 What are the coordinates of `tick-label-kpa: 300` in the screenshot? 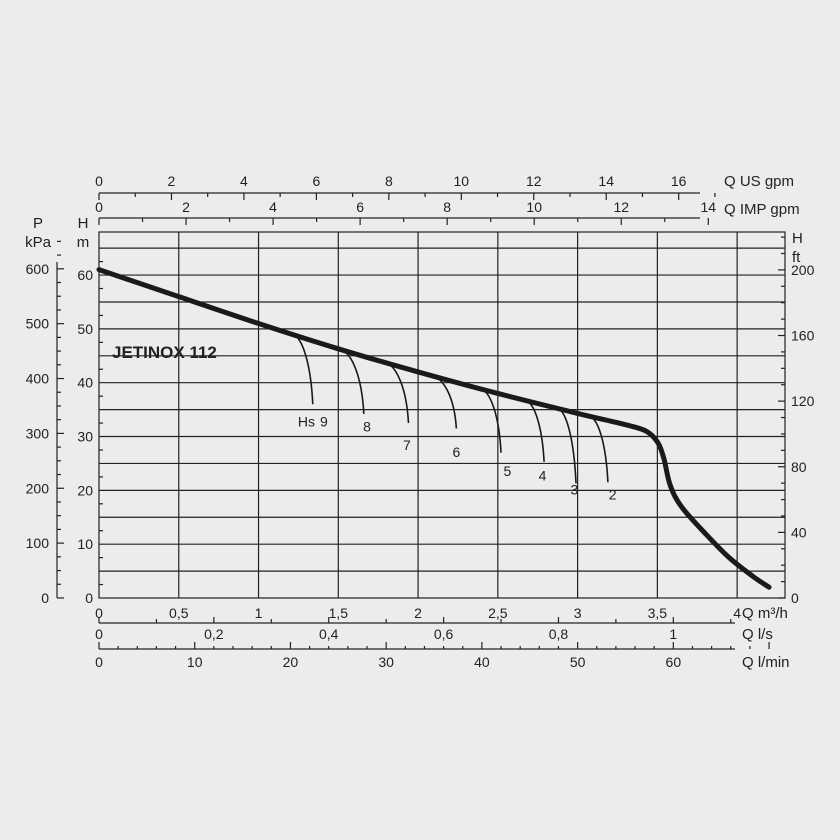 It's located at (38, 433).